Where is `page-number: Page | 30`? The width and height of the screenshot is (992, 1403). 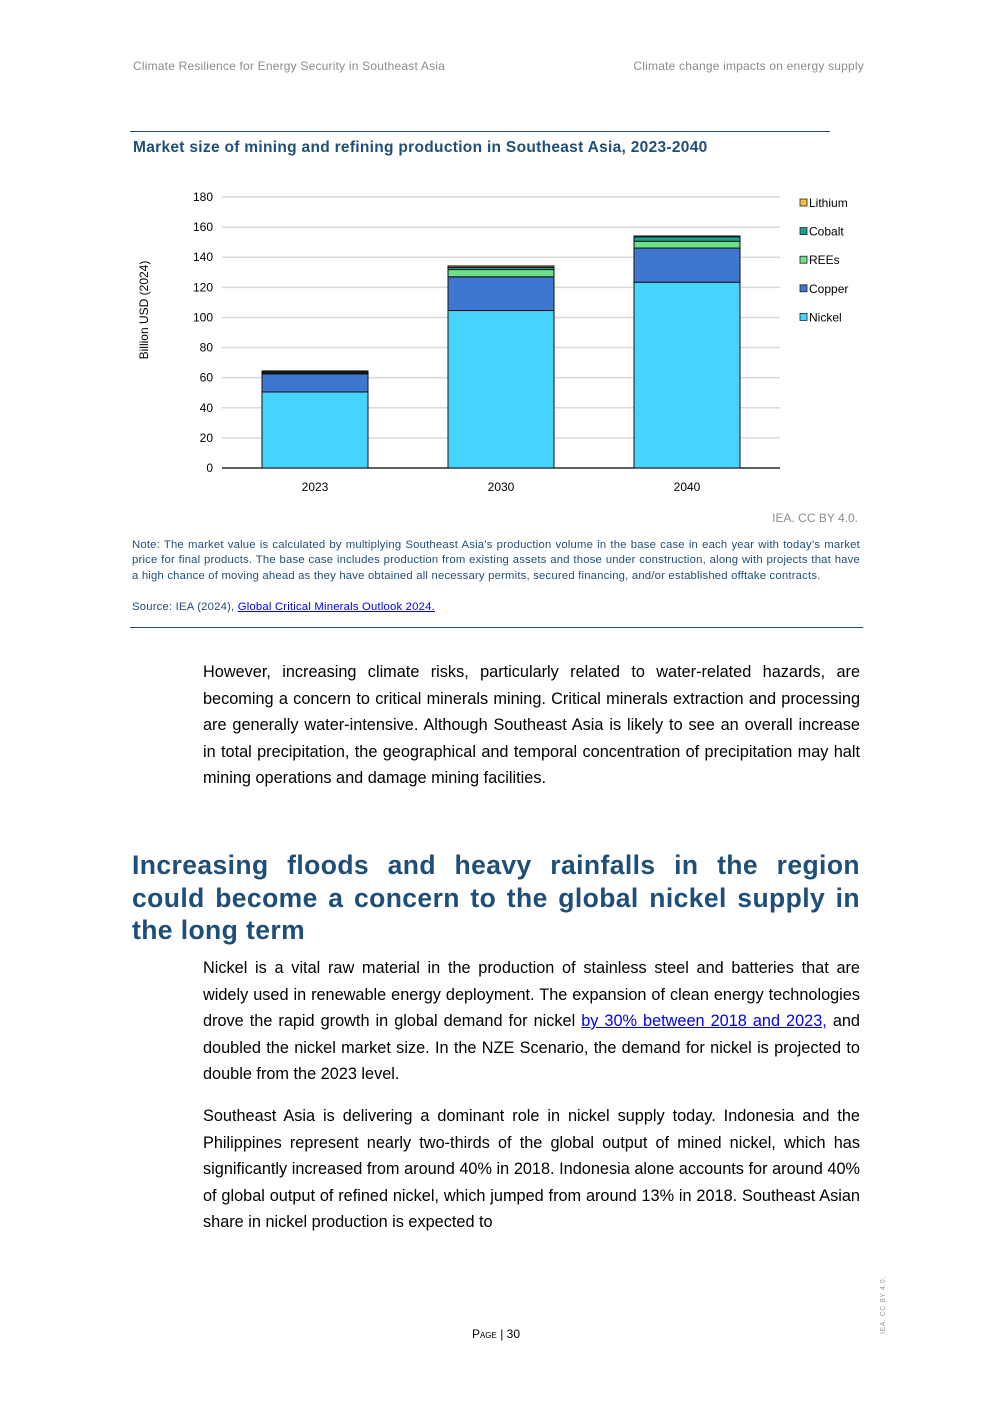 page-number: Page | 30 is located at coordinates (496, 1334).